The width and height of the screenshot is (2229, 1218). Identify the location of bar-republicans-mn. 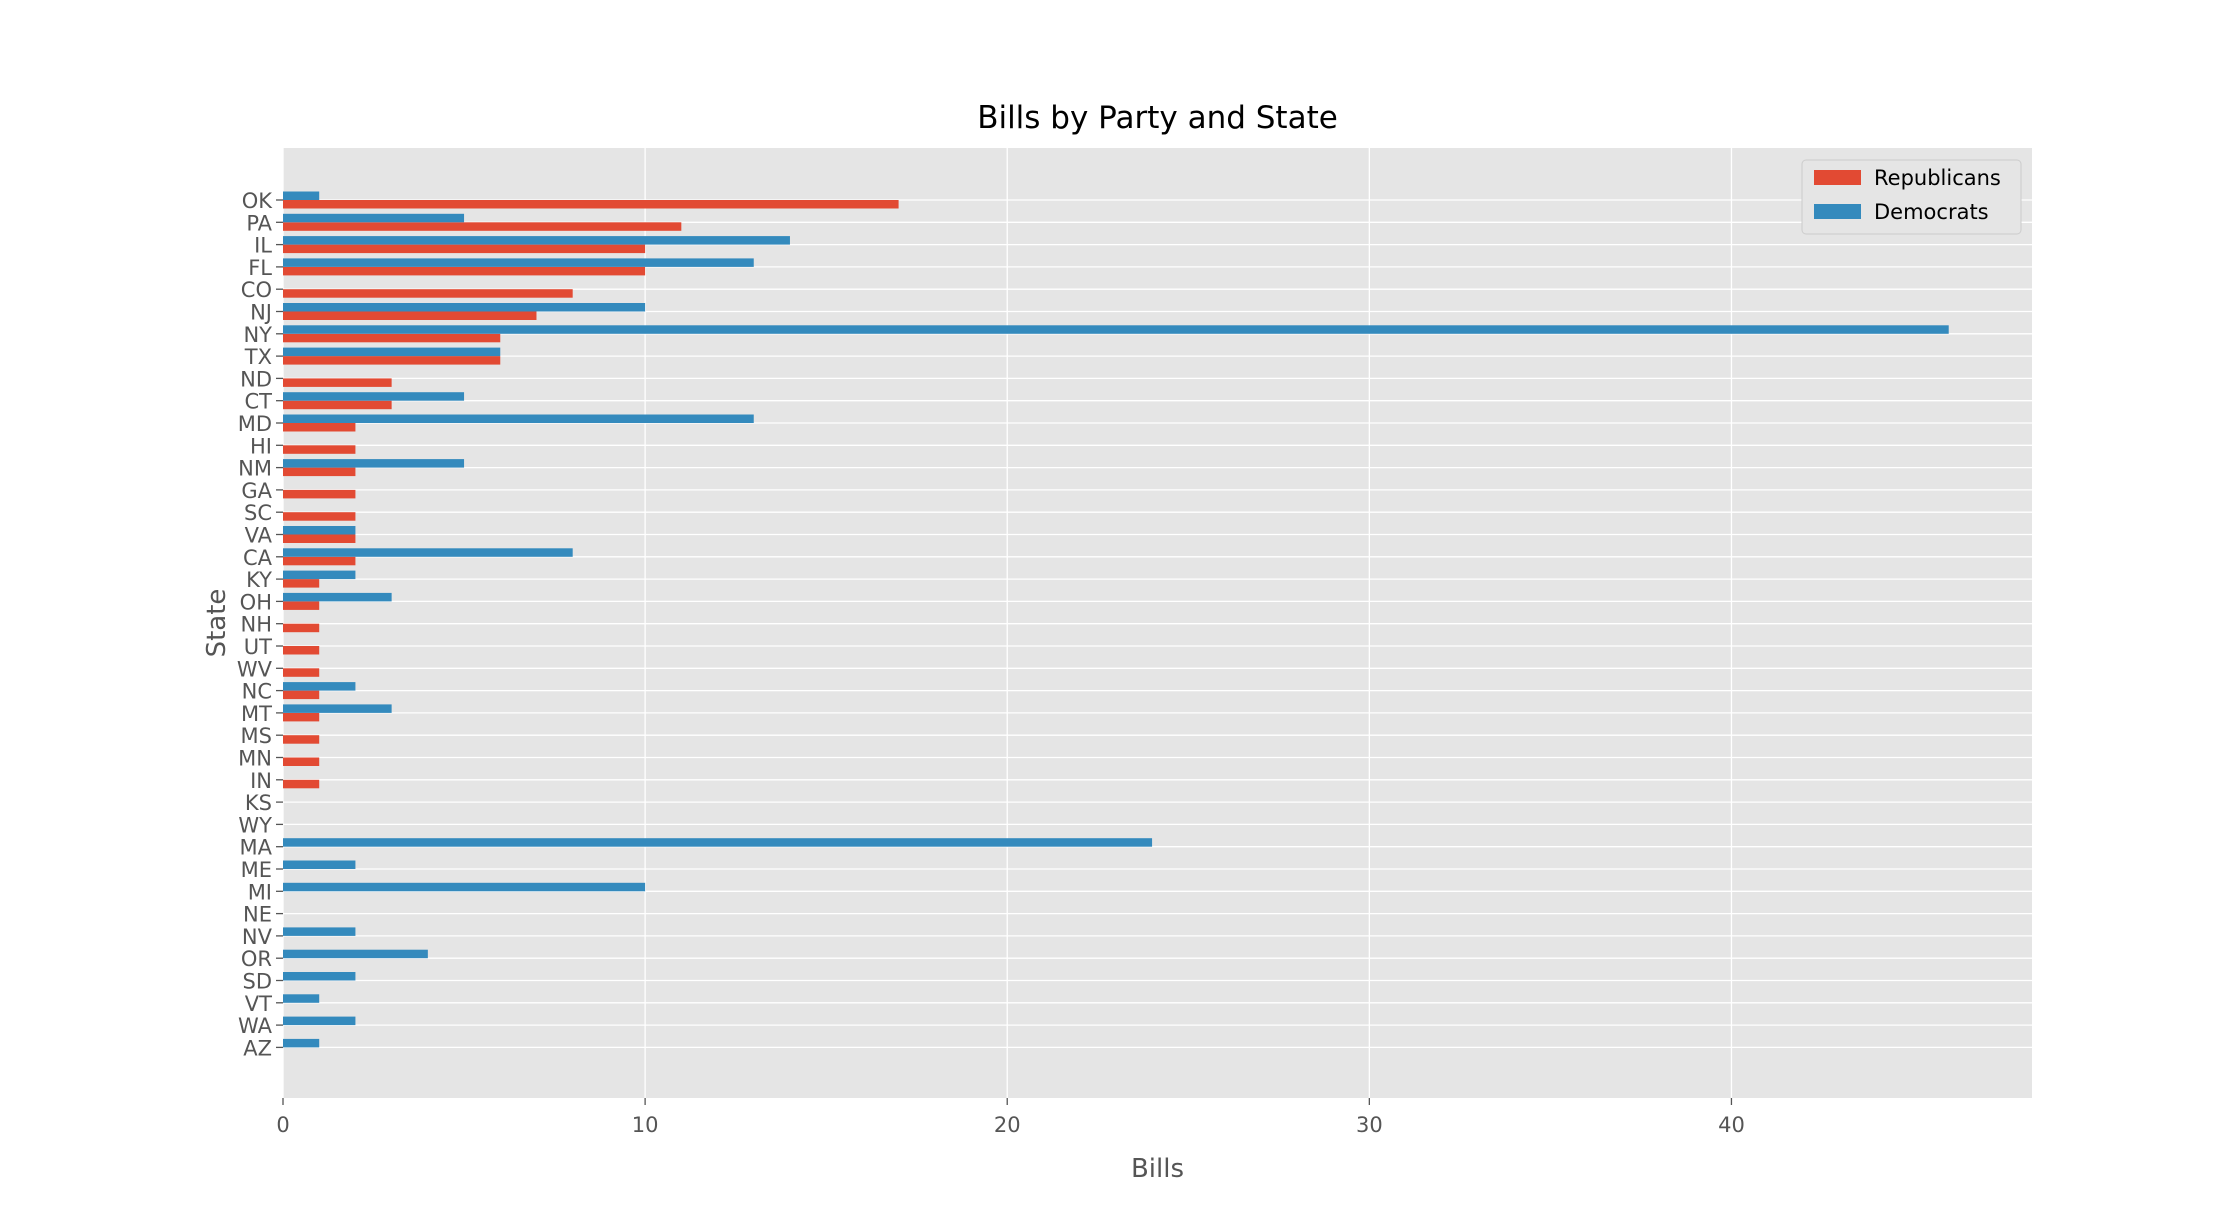
(301, 761).